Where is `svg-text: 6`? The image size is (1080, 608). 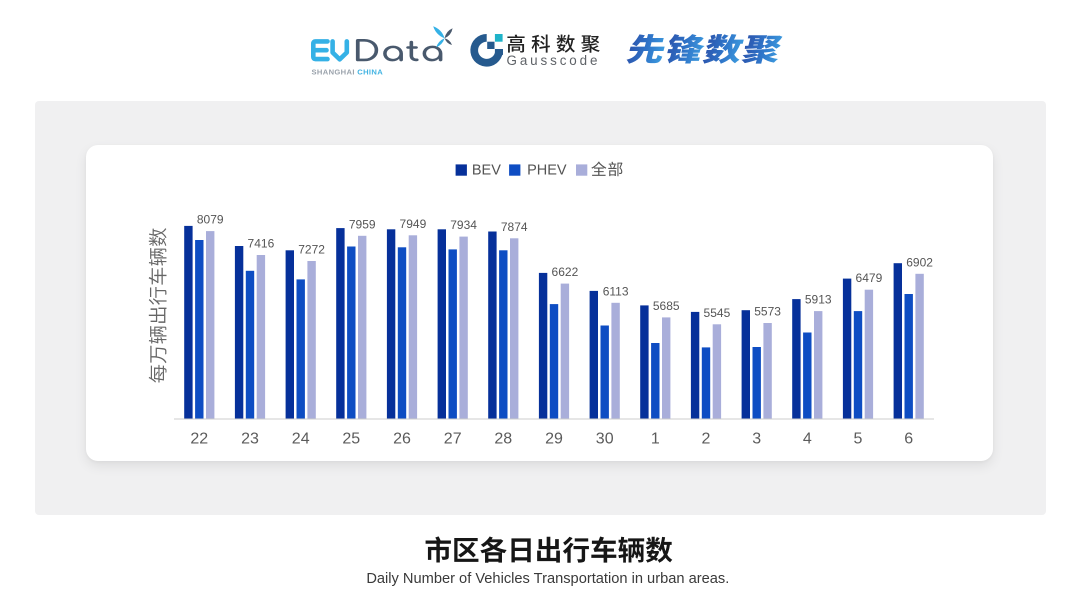
svg-text: 6 is located at coordinates (908, 439).